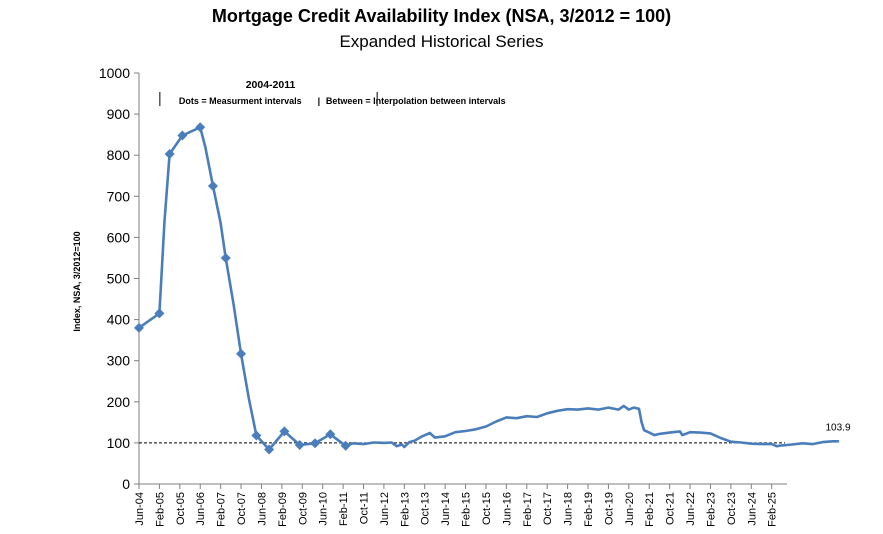 This screenshot has height=534, width=883. What do you see at coordinates (691, 509) in the screenshot?
I see `x-tick-label: Jun-22` at bounding box center [691, 509].